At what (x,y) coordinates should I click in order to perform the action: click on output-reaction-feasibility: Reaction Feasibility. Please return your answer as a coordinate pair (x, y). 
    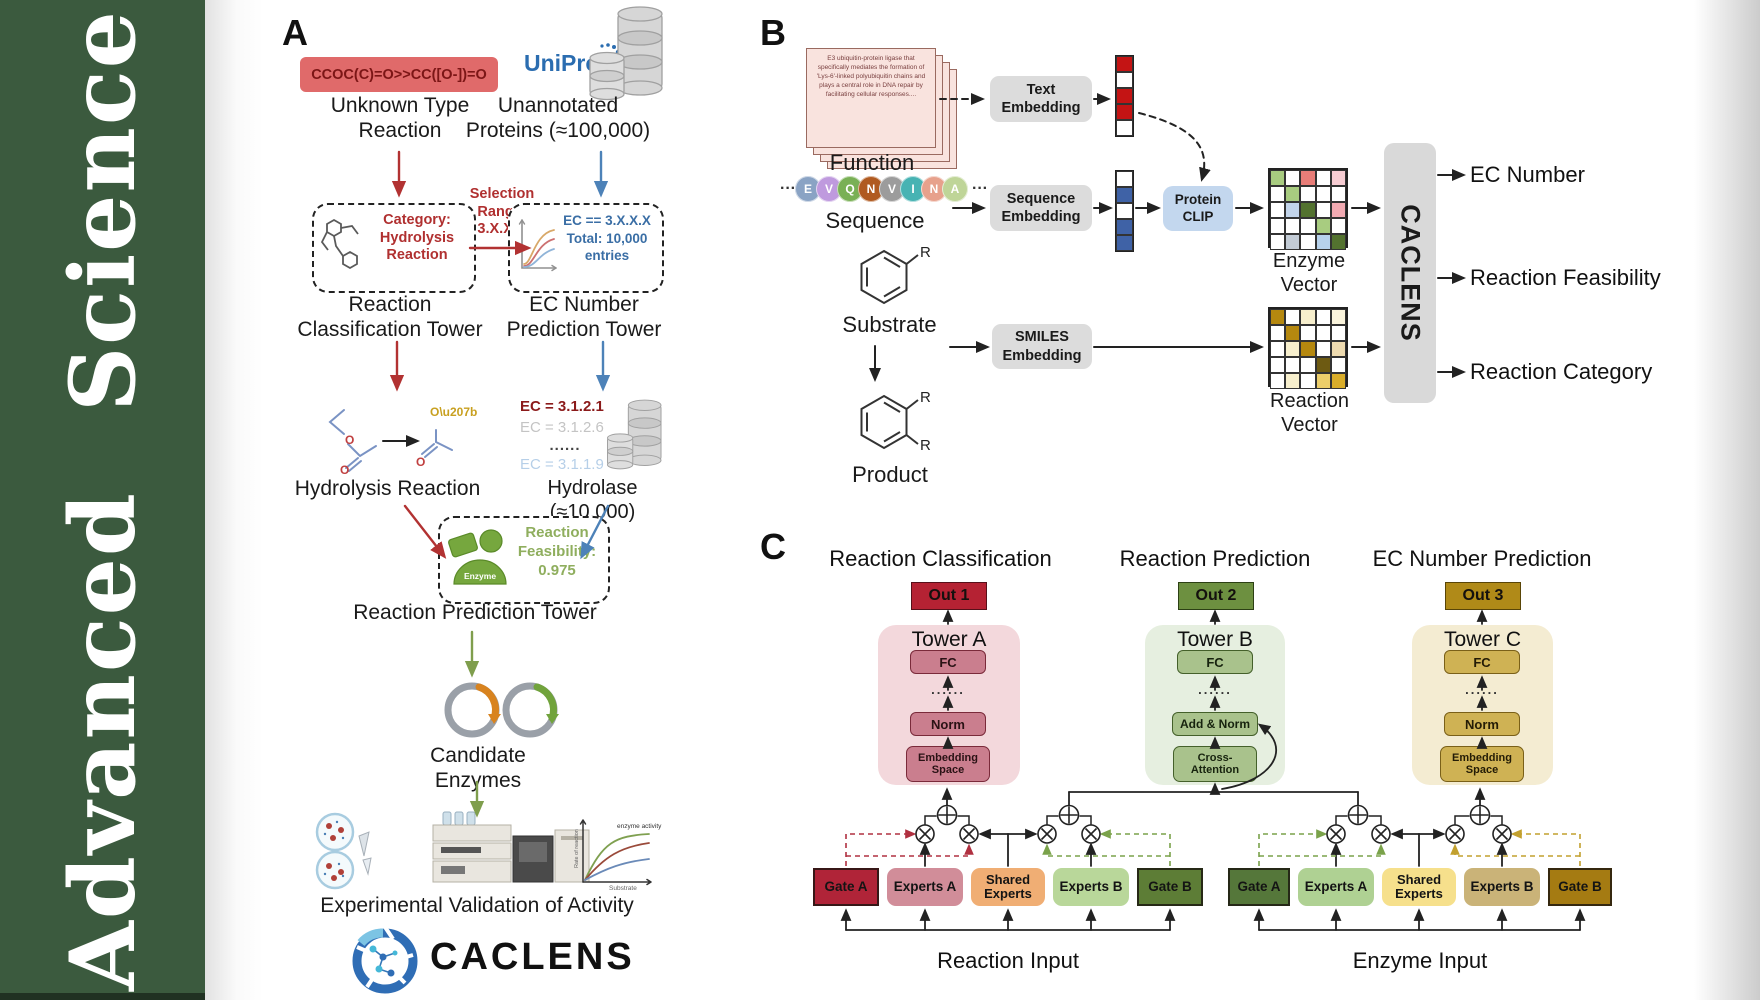
    Looking at the image, I should click on (1565, 277).